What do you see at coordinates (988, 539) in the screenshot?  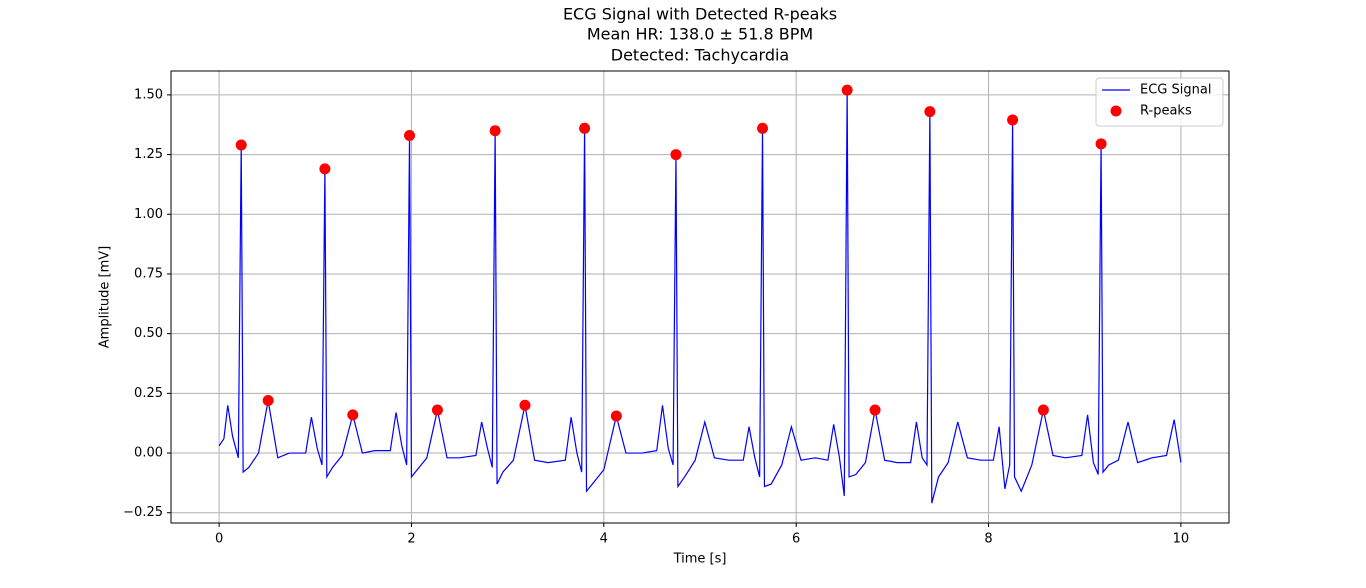 I see `x-tick-label: 8` at bounding box center [988, 539].